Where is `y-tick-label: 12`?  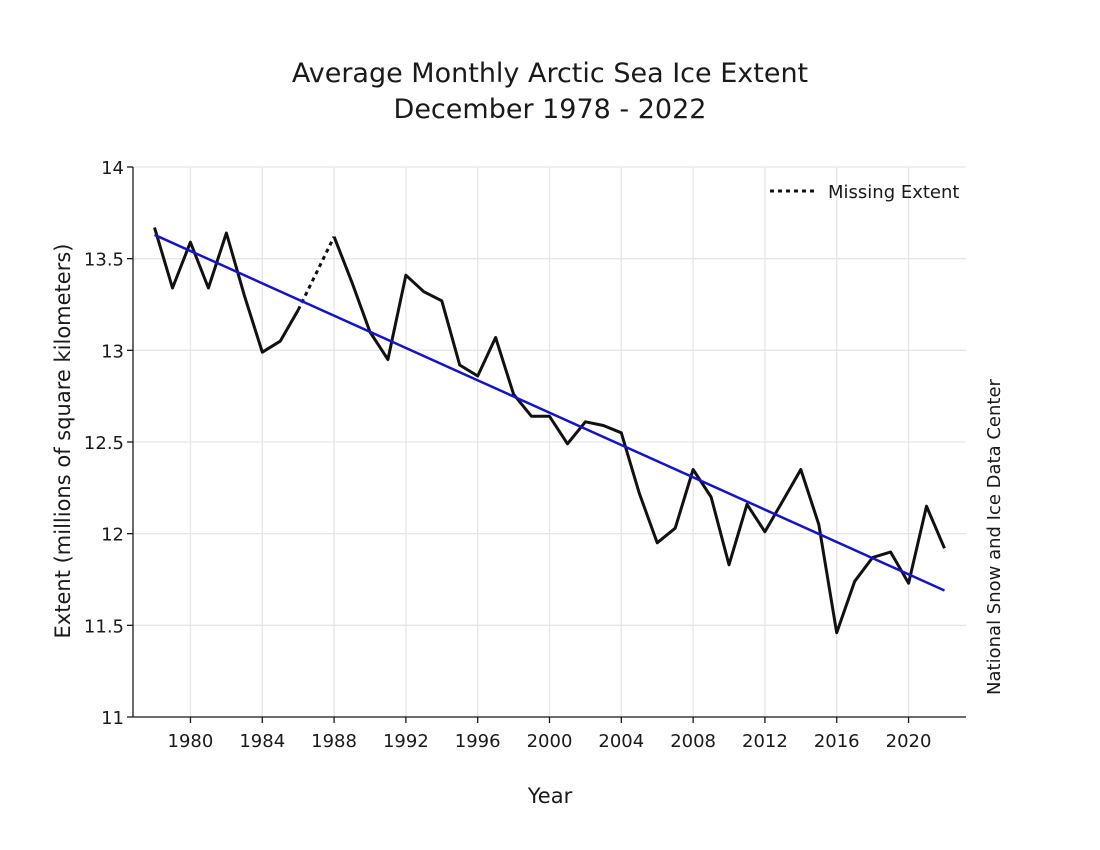 y-tick-label: 12 is located at coordinates (112, 535).